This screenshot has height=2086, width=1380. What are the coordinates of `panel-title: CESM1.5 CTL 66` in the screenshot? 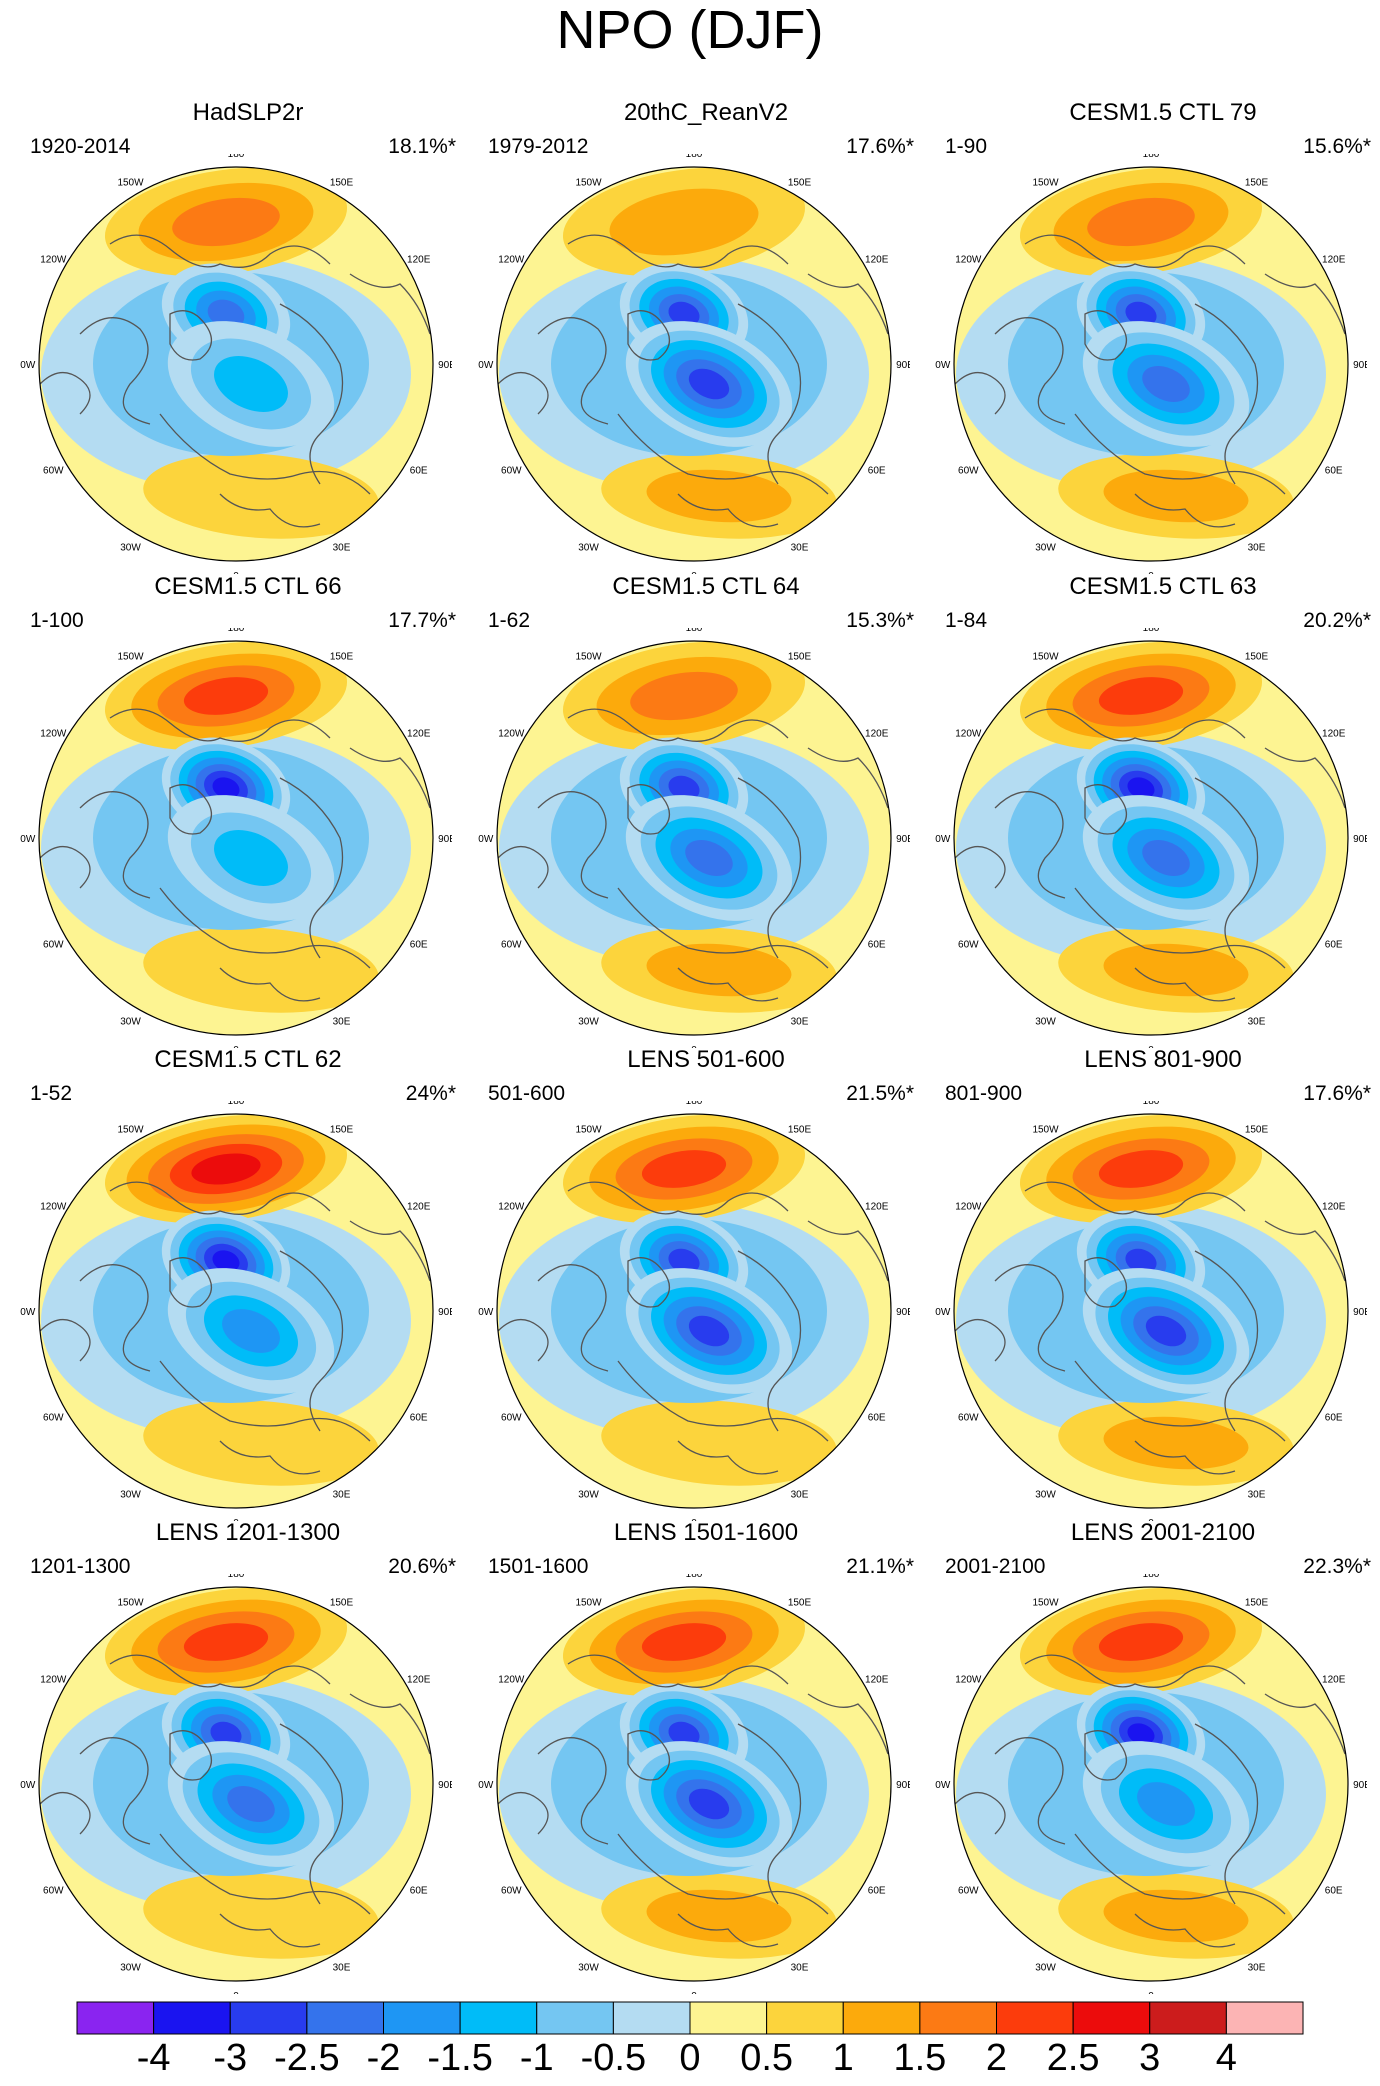 It's located at (248, 586).